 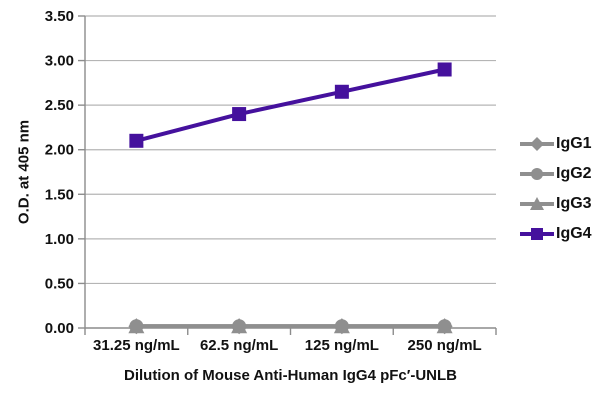 I want to click on y-tick-label: 3.00, so click(x=59, y=61).